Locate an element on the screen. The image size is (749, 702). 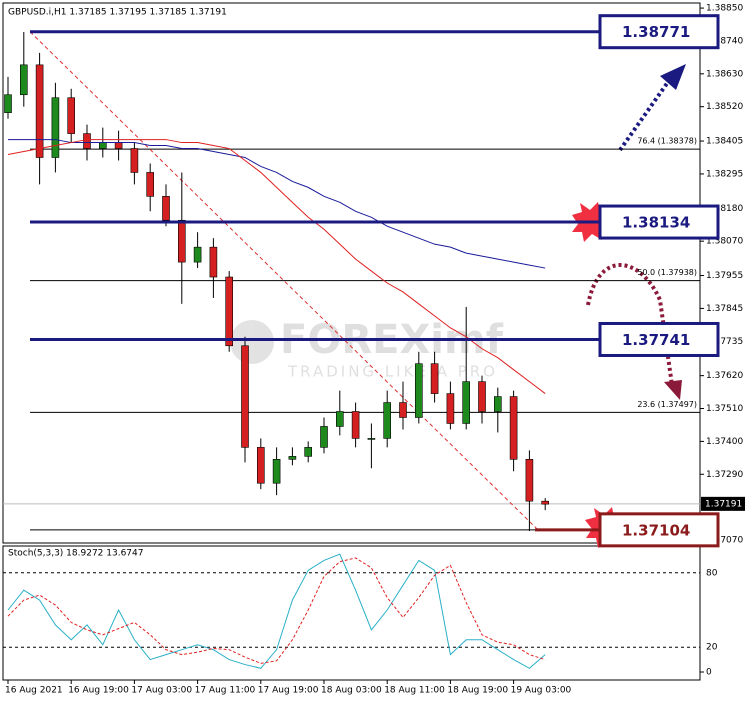
x-tick-label: 18 Aug 11:00 is located at coordinates (414, 691).